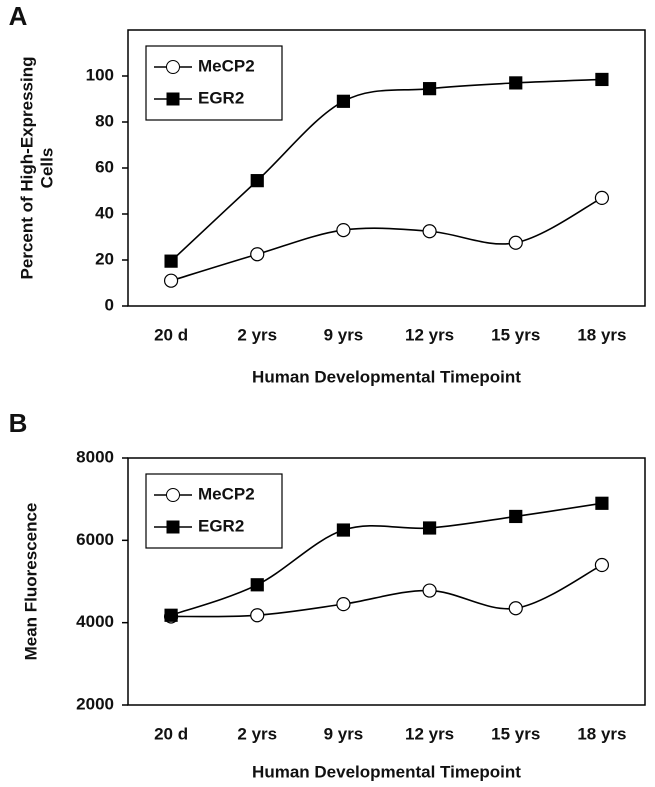 The width and height of the screenshot is (655, 787). I want to click on y-tick-label: 20, so click(104, 258).